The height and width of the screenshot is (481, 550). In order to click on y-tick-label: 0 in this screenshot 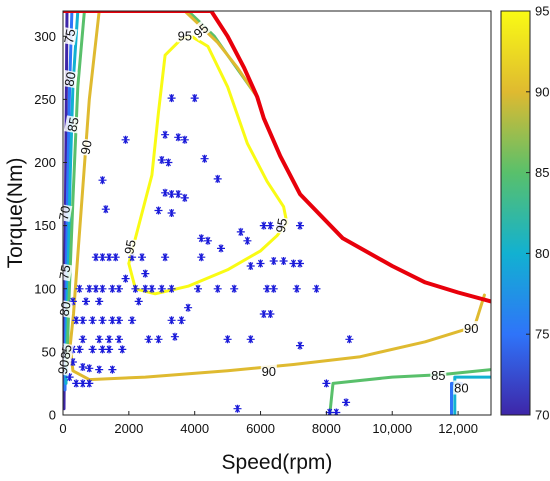, I will do `click(52, 415)`.